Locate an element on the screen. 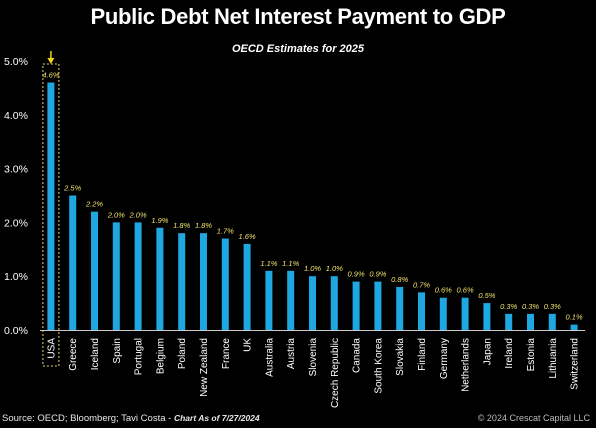 This screenshot has height=428, width=596. data-label-belgium: 1.9% is located at coordinates (159, 220).